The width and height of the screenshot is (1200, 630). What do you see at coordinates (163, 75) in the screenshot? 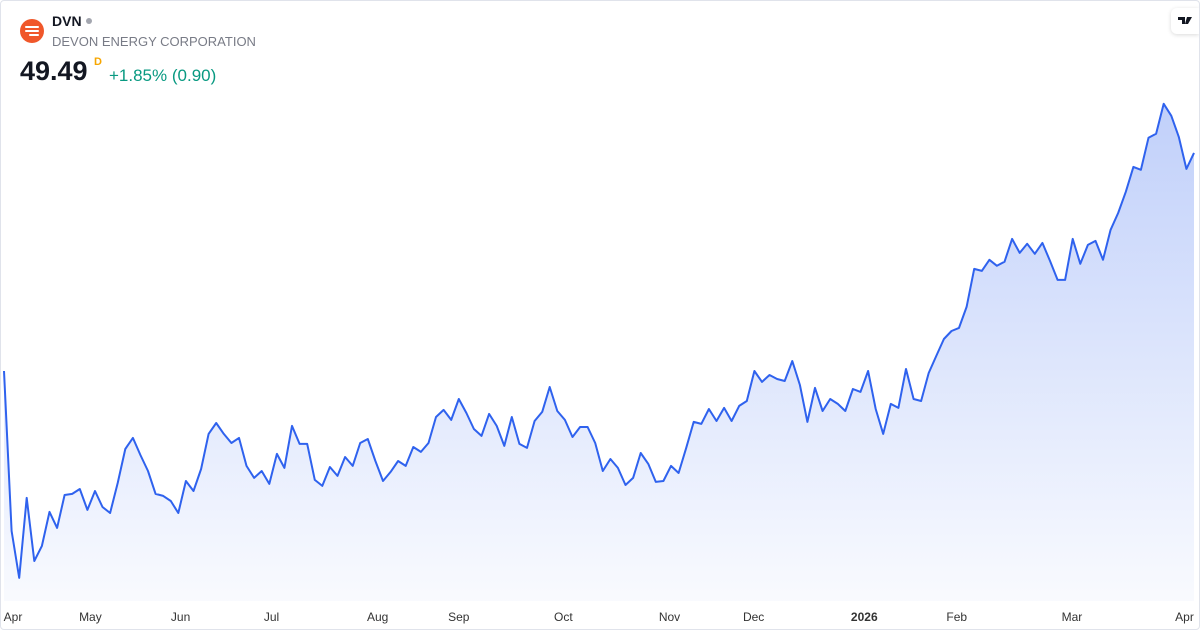
I see `change: +1.85% (0.90)` at bounding box center [163, 75].